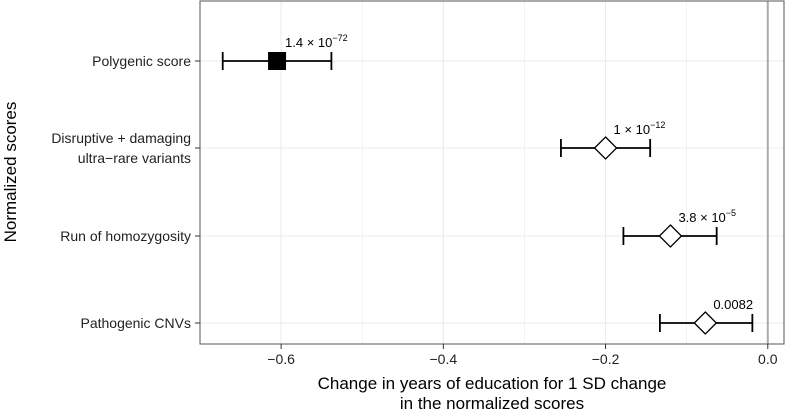 The image size is (800, 412). I want to click on y-category-label: Disruptive + damaging, so click(121, 138).